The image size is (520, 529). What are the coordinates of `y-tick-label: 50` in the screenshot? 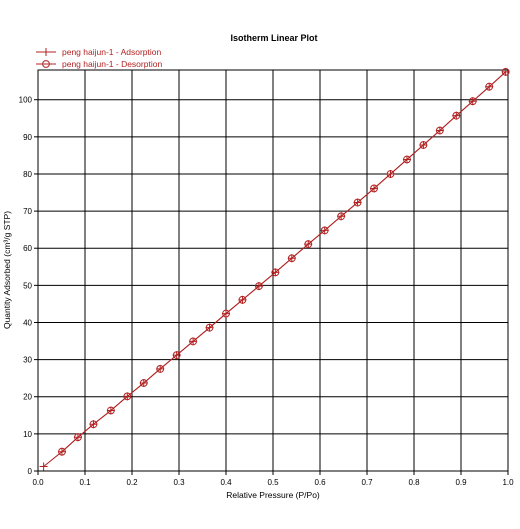 It's located at (27, 285).